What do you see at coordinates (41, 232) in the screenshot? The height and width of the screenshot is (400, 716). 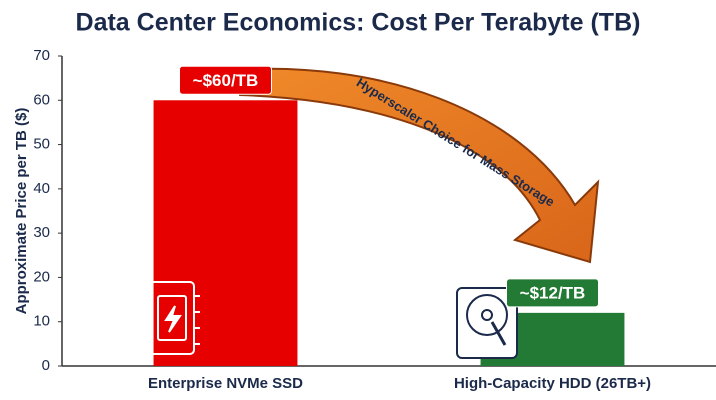 I see `y-tick-label: 30` at bounding box center [41, 232].